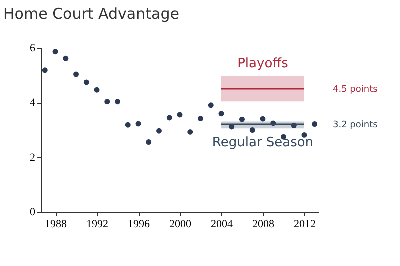 The height and width of the screenshot is (266, 400). What do you see at coordinates (263, 64) in the screenshot?
I see `series-label: Playoffs` at bounding box center [263, 64].